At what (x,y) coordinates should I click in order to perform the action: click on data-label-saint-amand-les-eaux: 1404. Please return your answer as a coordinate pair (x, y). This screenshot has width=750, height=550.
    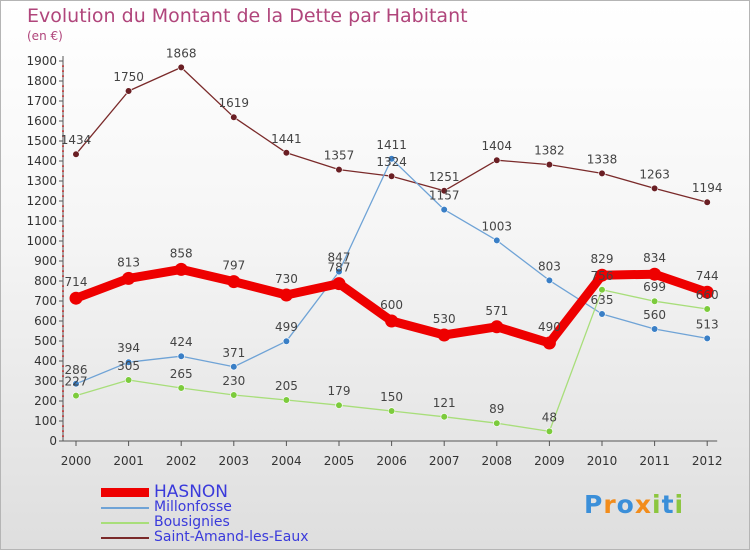
    Looking at the image, I should click on (497, 146).